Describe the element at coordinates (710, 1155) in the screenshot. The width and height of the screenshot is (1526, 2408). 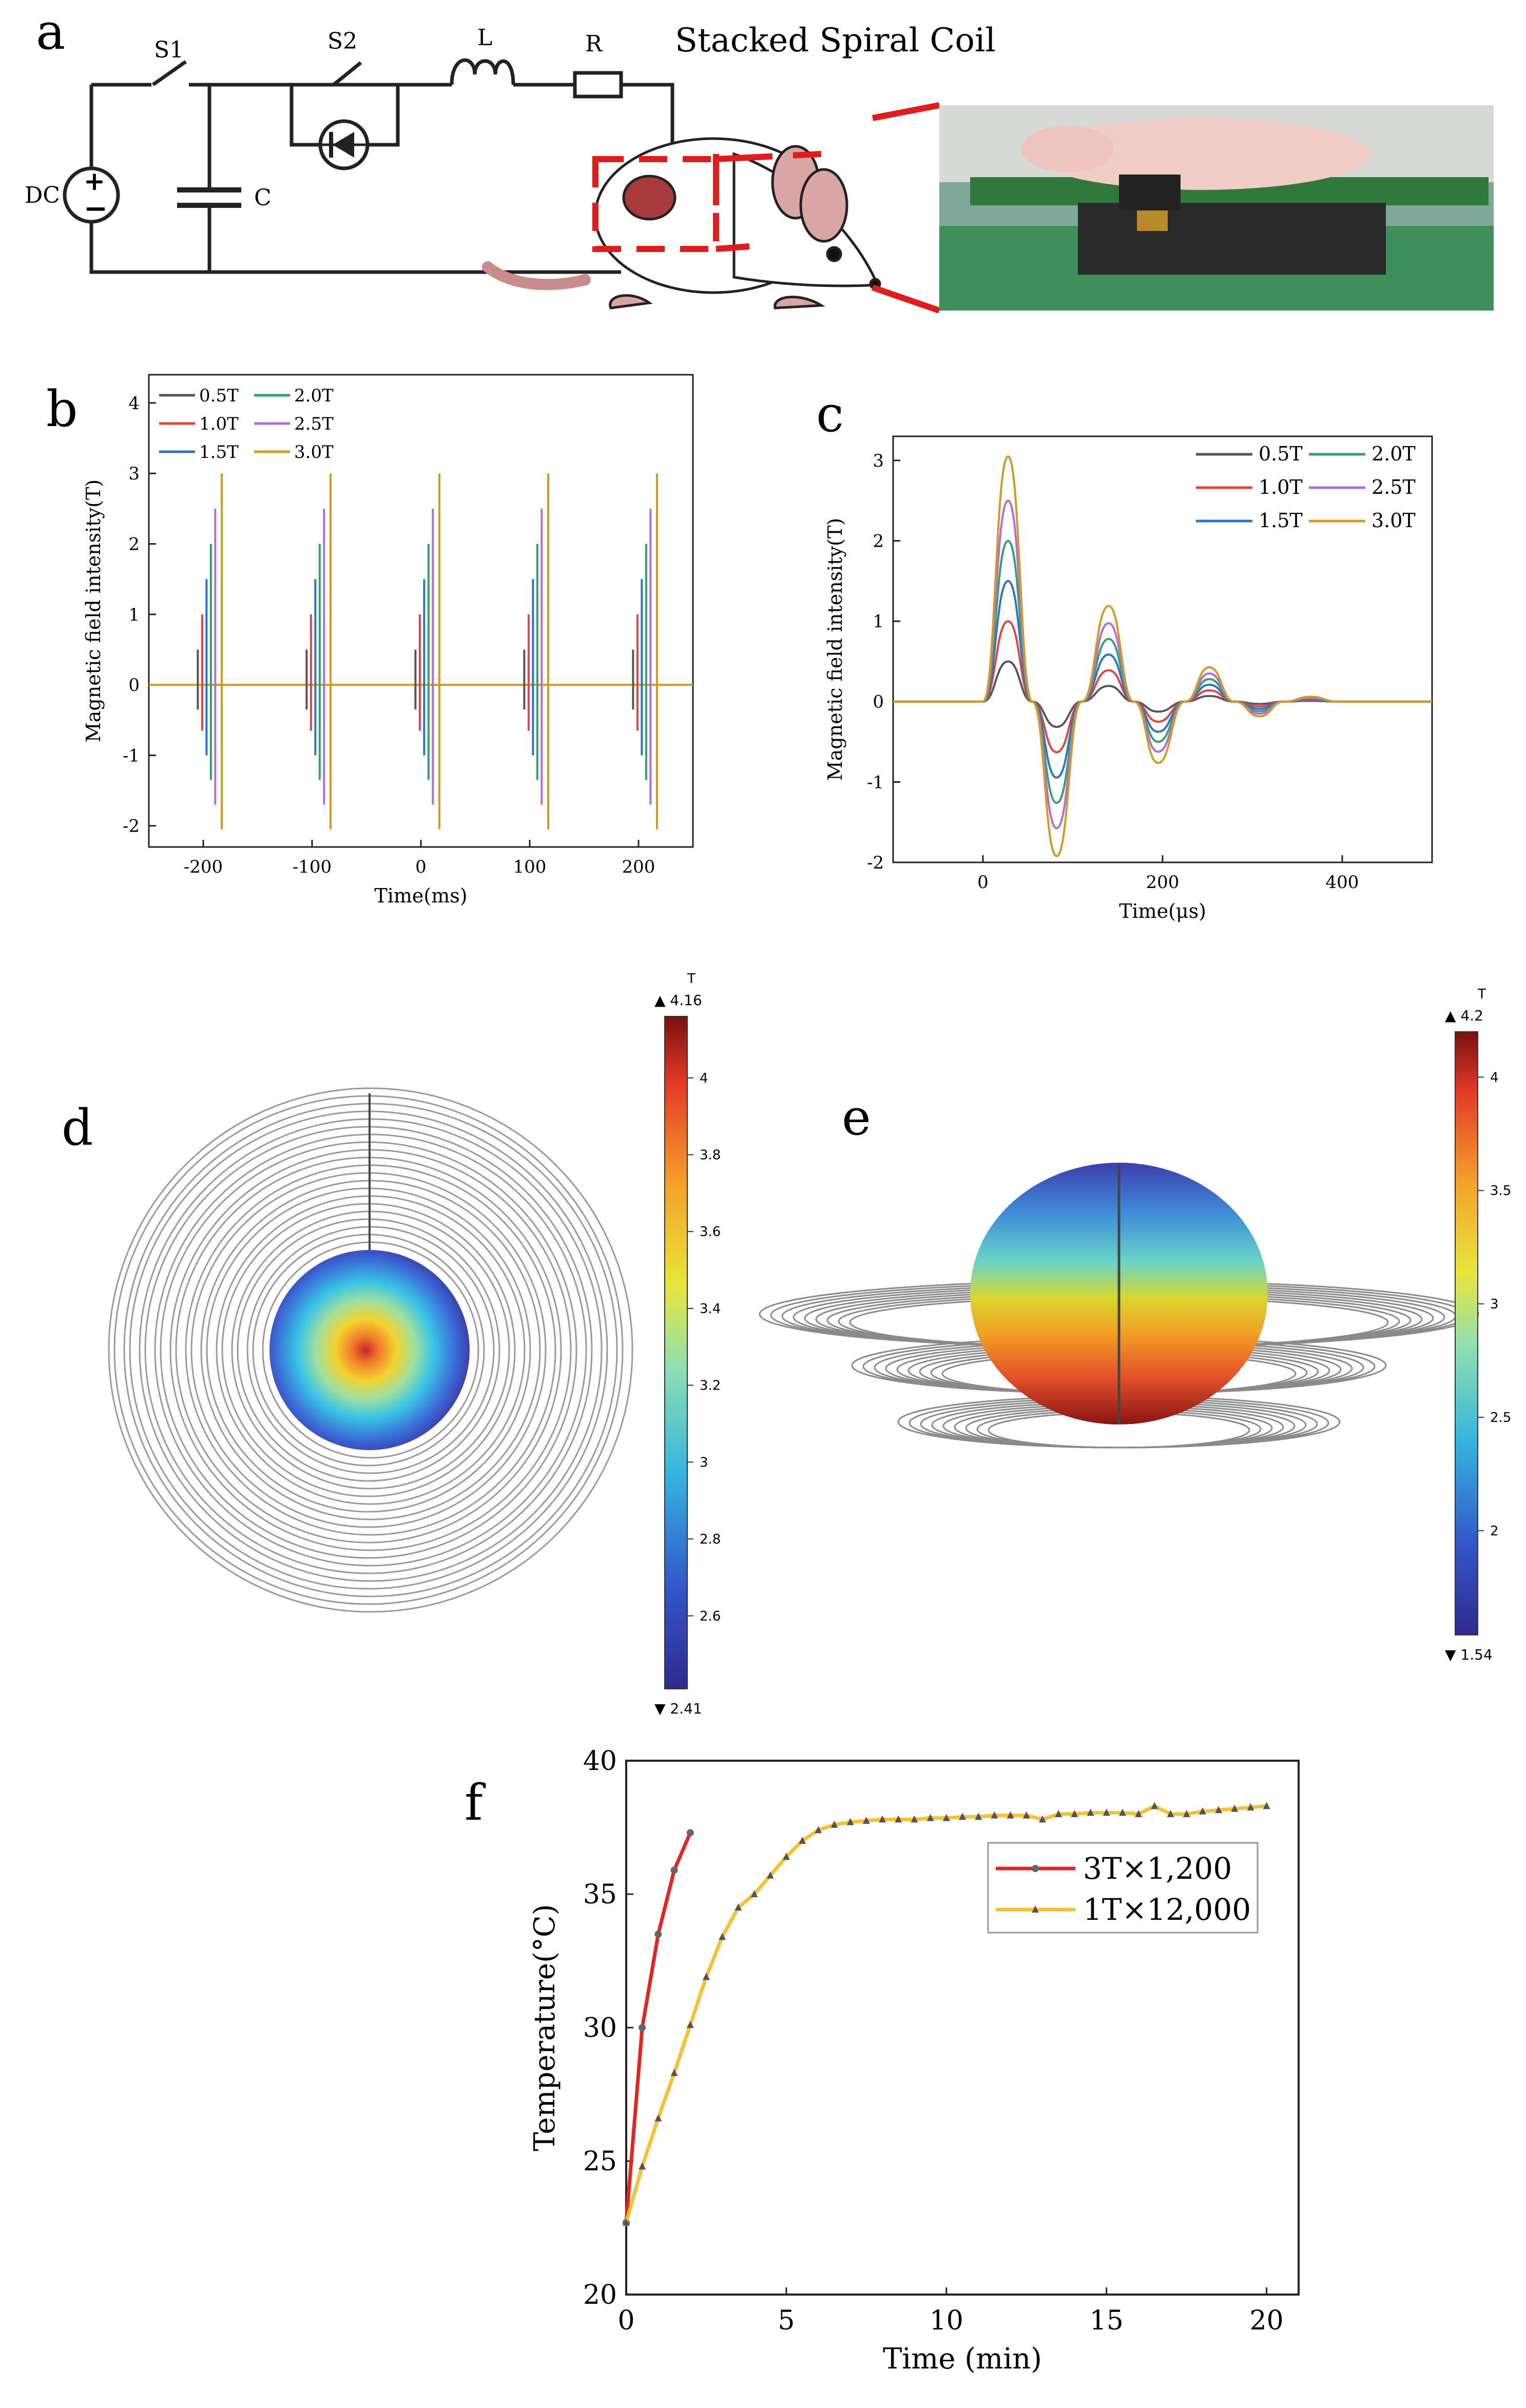
I see `colorbar-tick-label: 3.8` at that location.